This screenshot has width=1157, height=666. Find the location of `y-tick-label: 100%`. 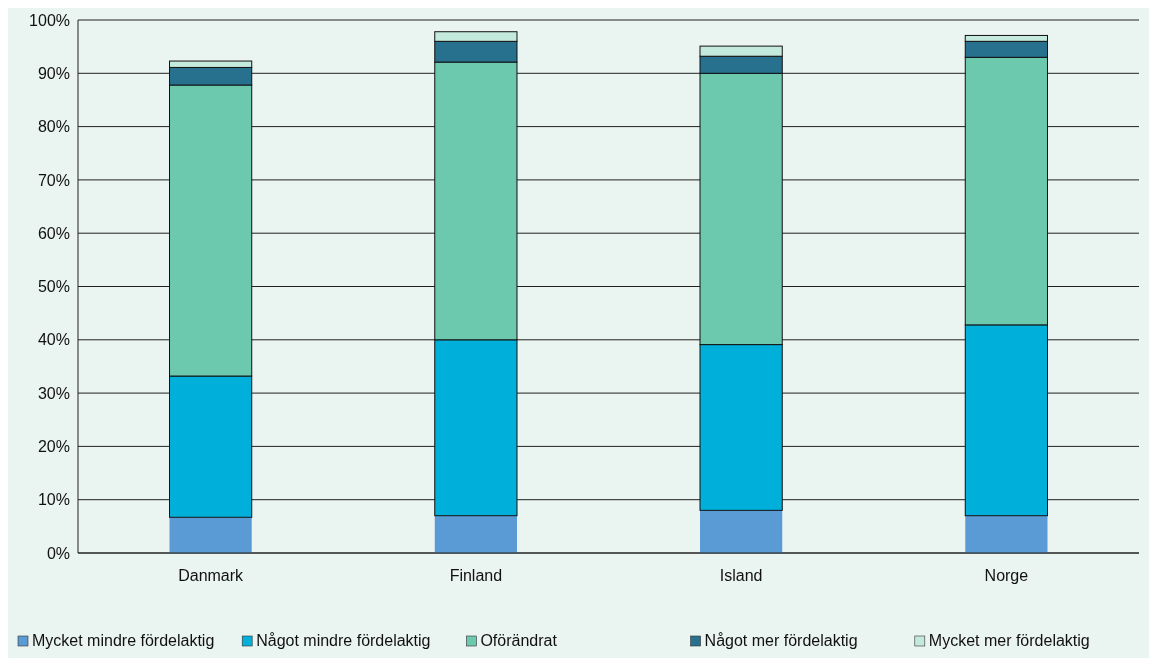

y-tick-label: 100% is located at coordinates (49, 20).